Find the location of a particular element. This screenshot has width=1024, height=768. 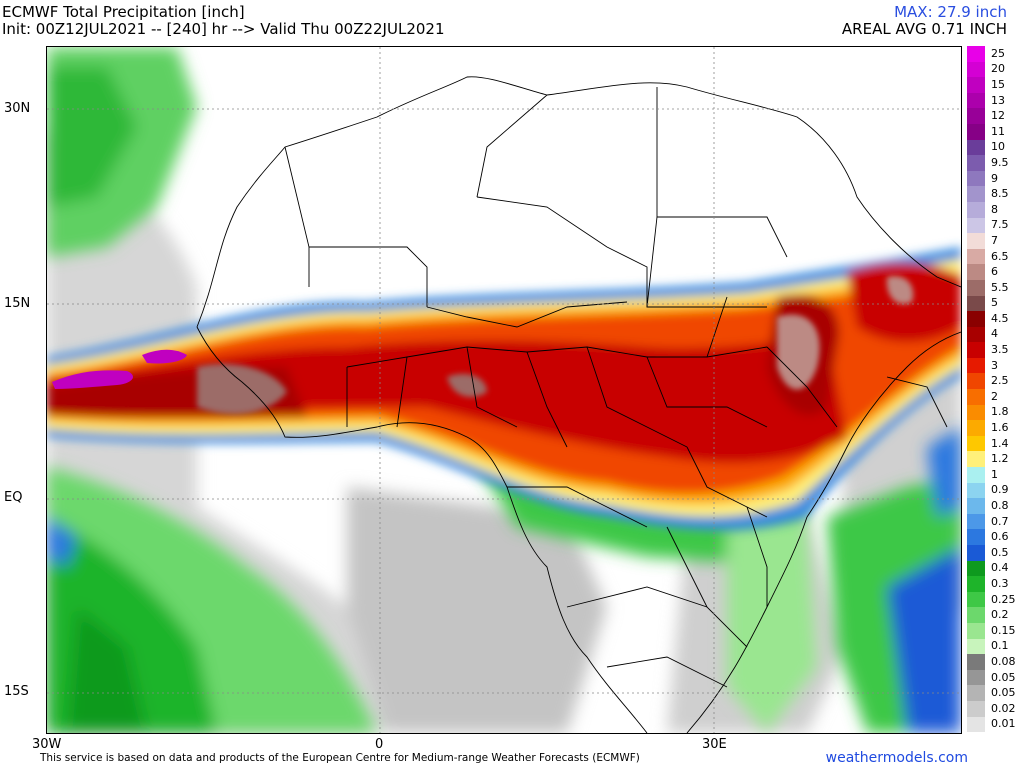

colorbar-label: 0.6 is located at coordinates (1000, 537).